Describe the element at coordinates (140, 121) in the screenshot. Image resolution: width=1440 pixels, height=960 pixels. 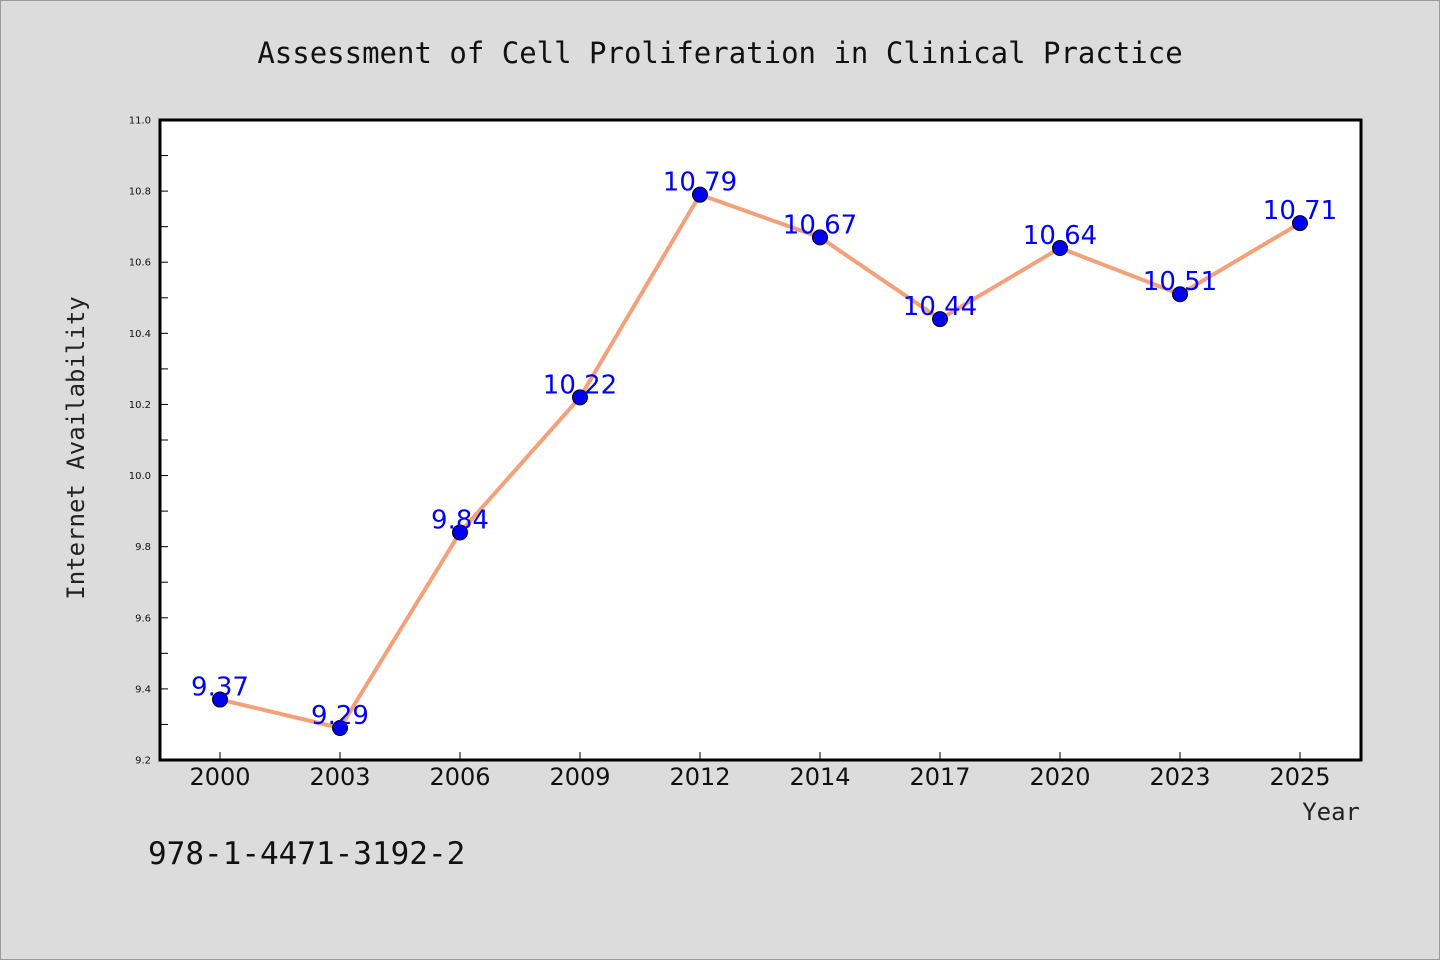
I see `y-tick-label: 11.0` at that location.